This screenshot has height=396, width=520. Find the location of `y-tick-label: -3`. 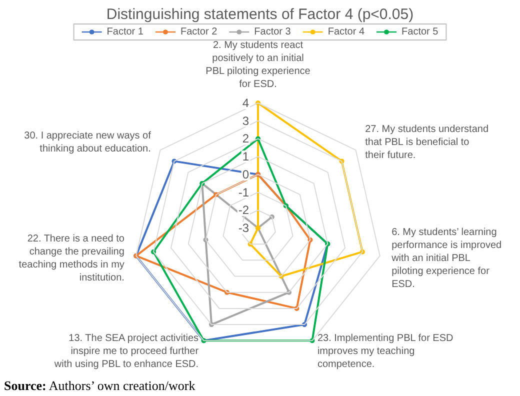

y-tick-label: -3 is located at coordinates (244, 228).